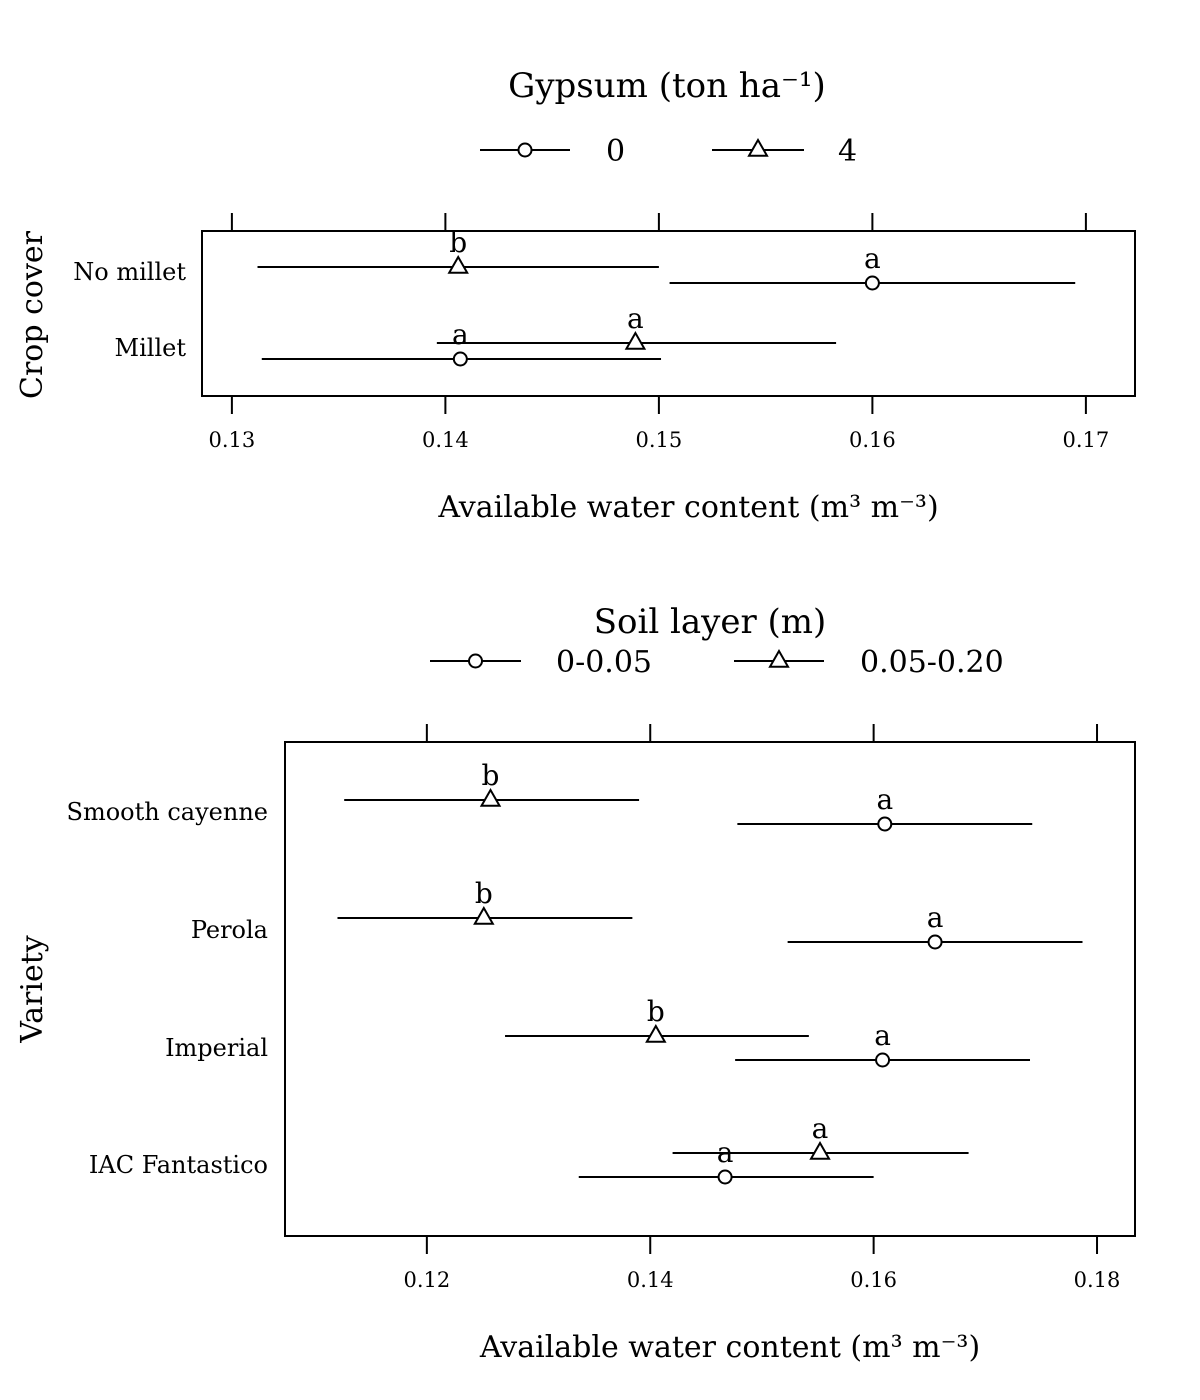 The width and height of the screenshot is (1200, 1400). Describe the element at coordinates (1086, 440) in the screenshot. I see `x-tick-label: 0.17` at that location.